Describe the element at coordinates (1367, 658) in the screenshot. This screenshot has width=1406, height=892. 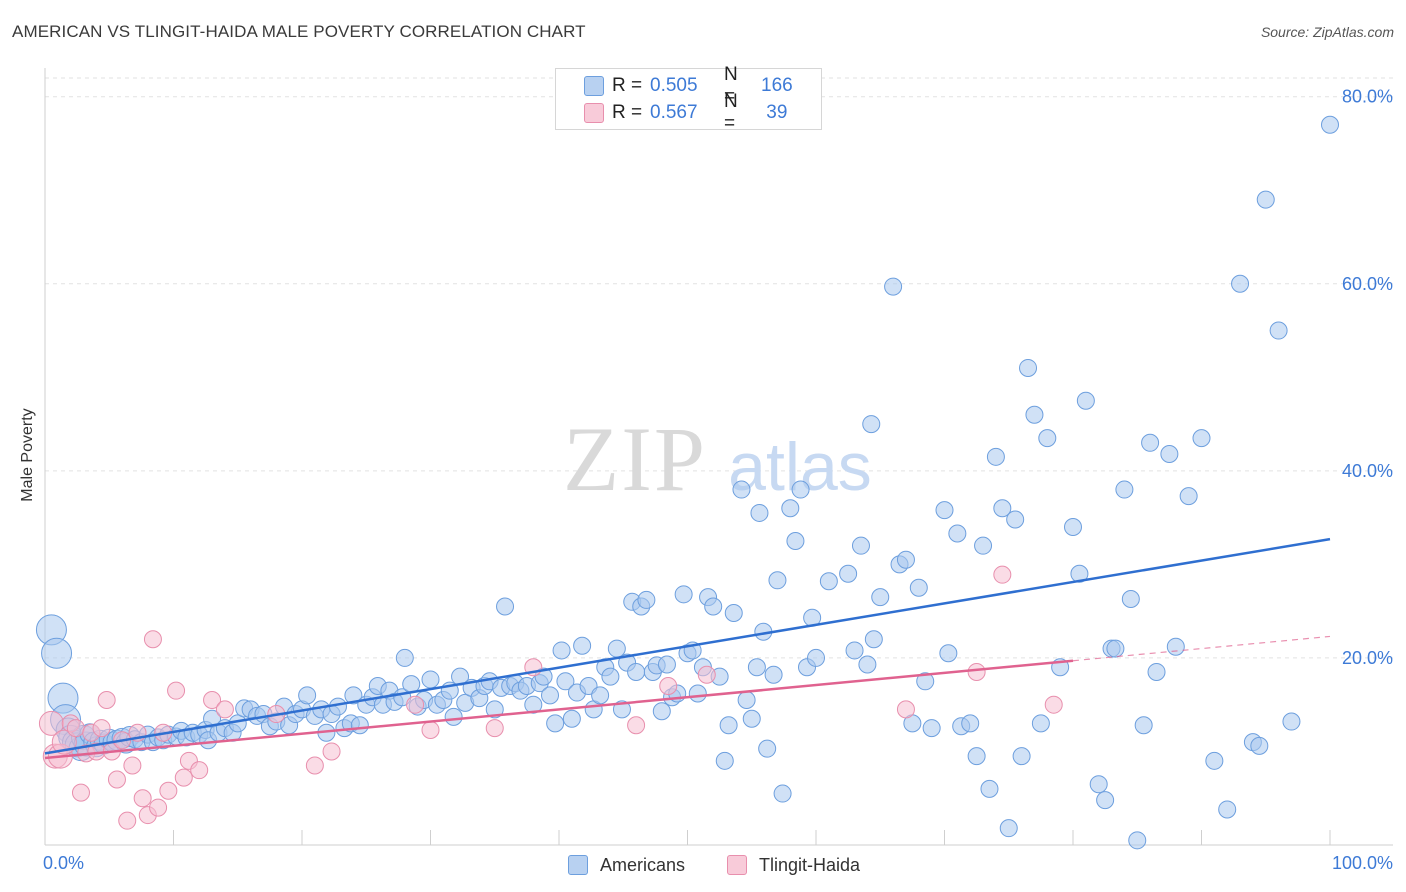
I see `y-tick-label: 20.0%` at that location.